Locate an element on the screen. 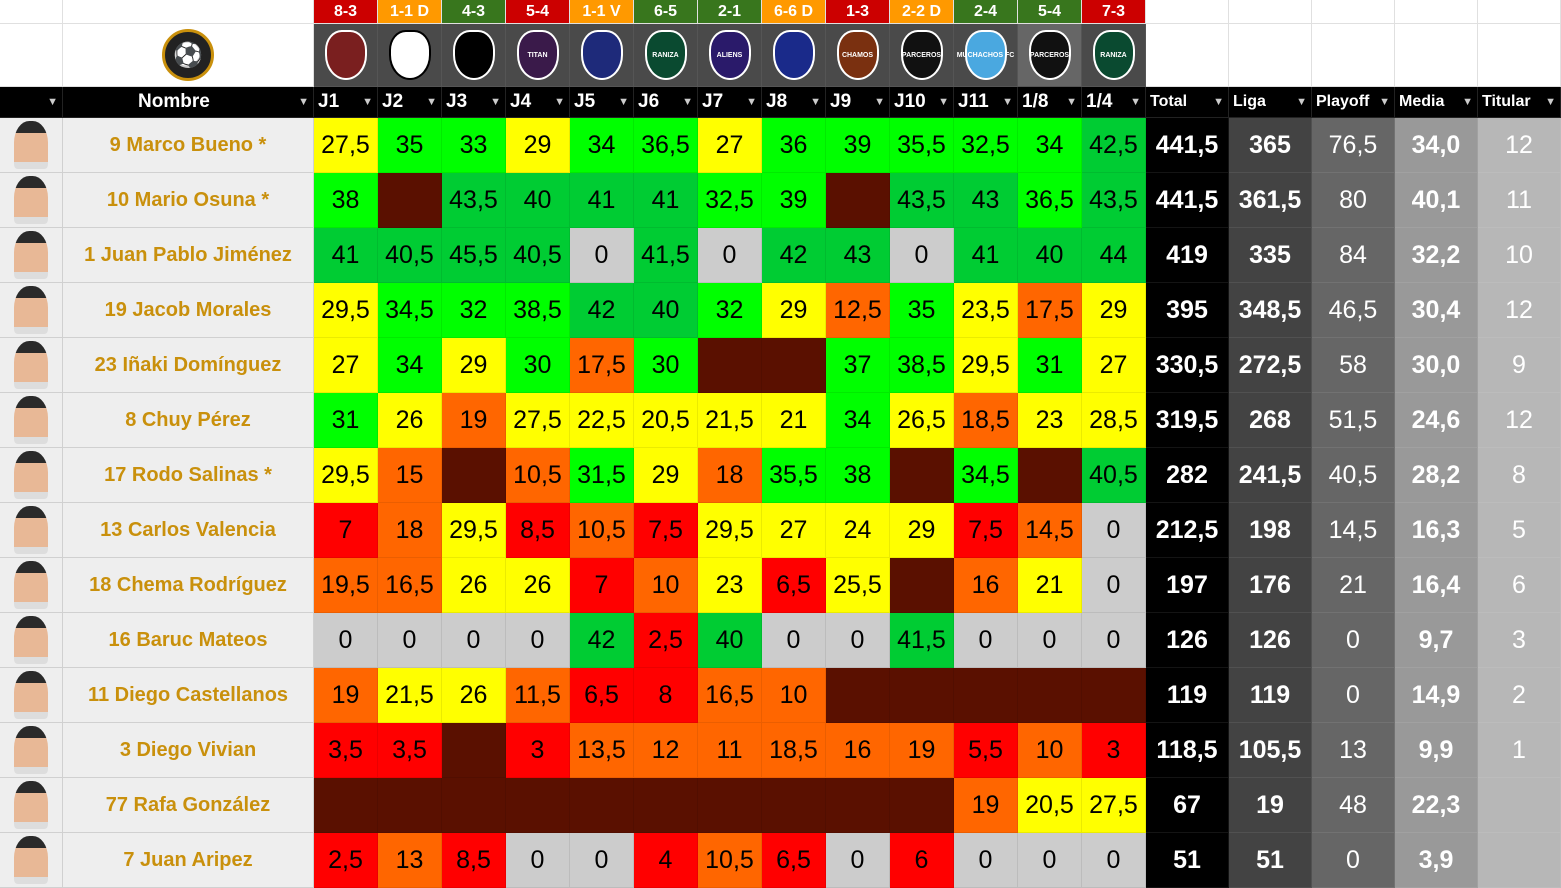  stat-cell: 361,5 is located at coordinates (1270, 200).